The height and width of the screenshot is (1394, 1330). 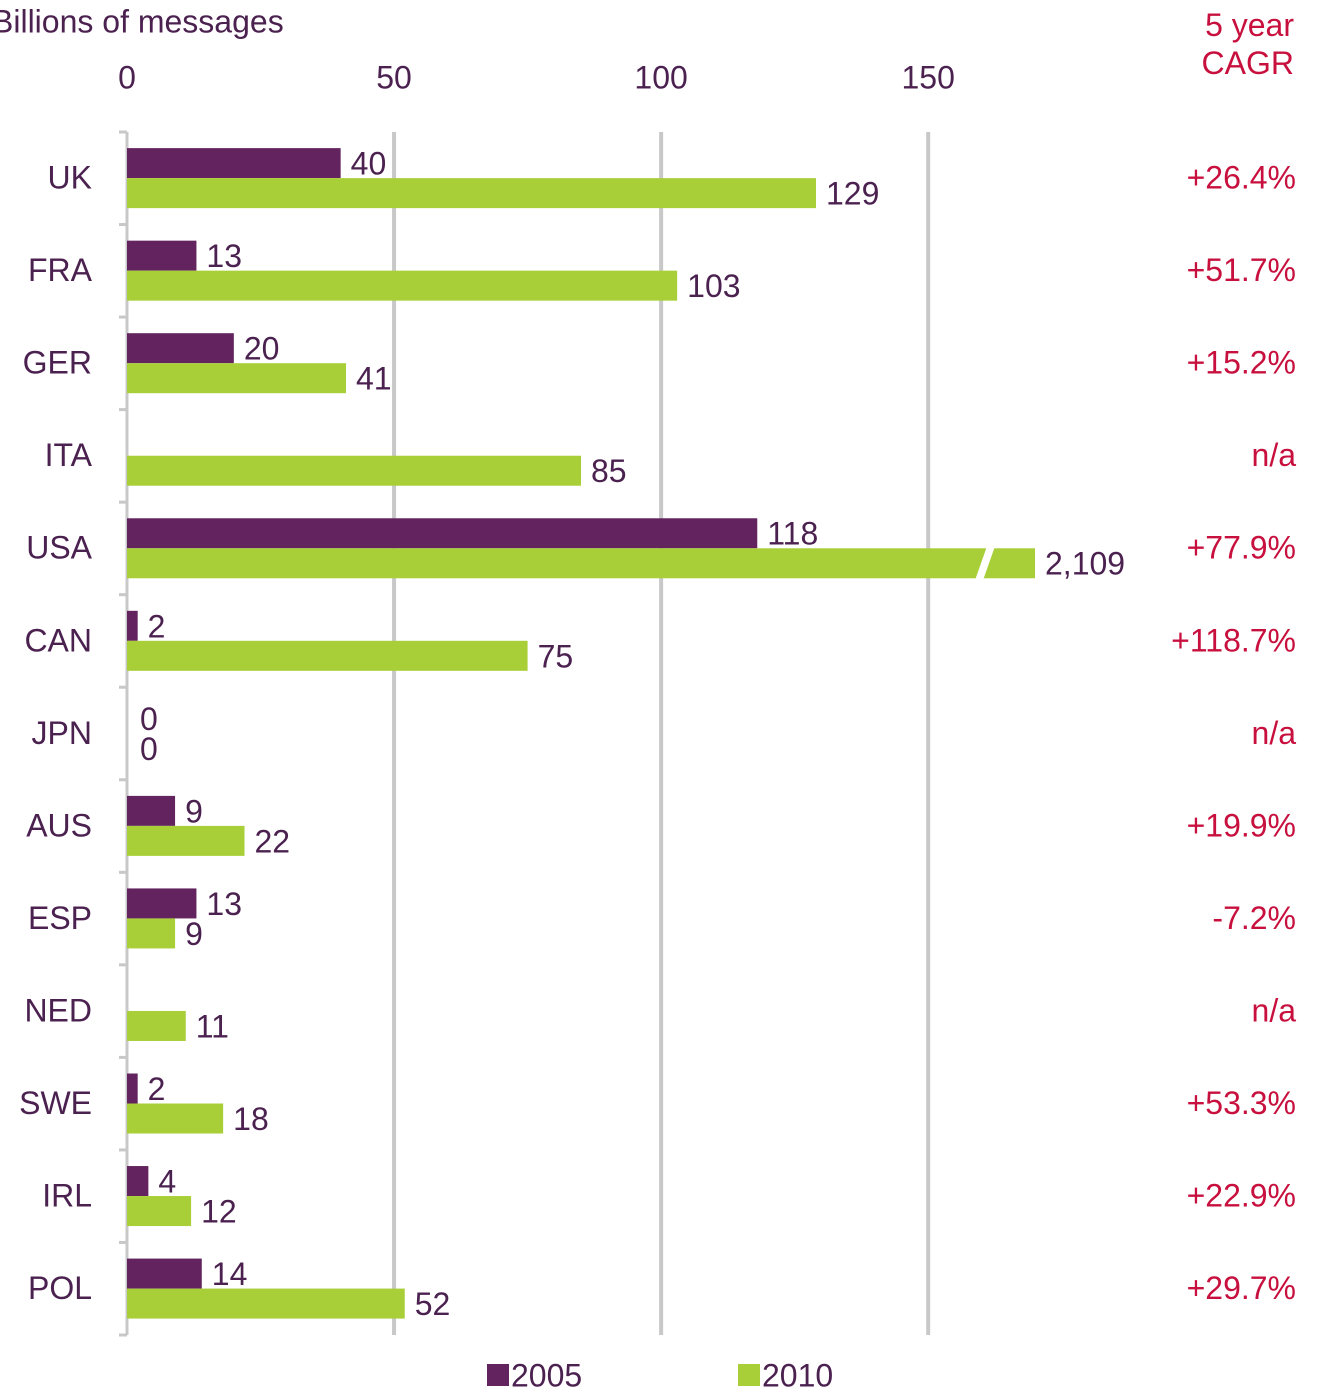 I want to click on category-label: JPN, so click(x=62, y=733).